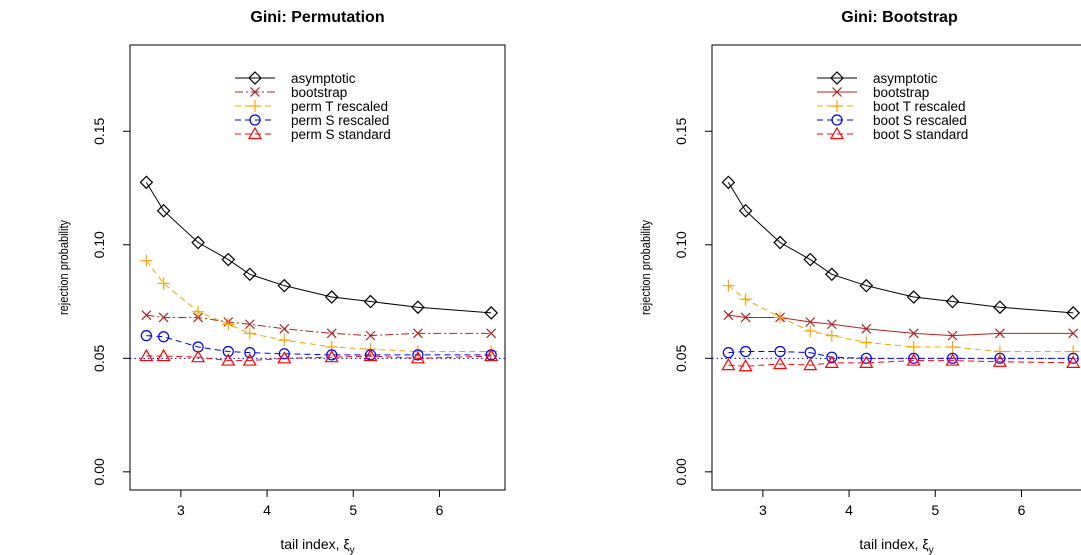  I want to click on legend-label: perm T rescaled, so click(339, 106).